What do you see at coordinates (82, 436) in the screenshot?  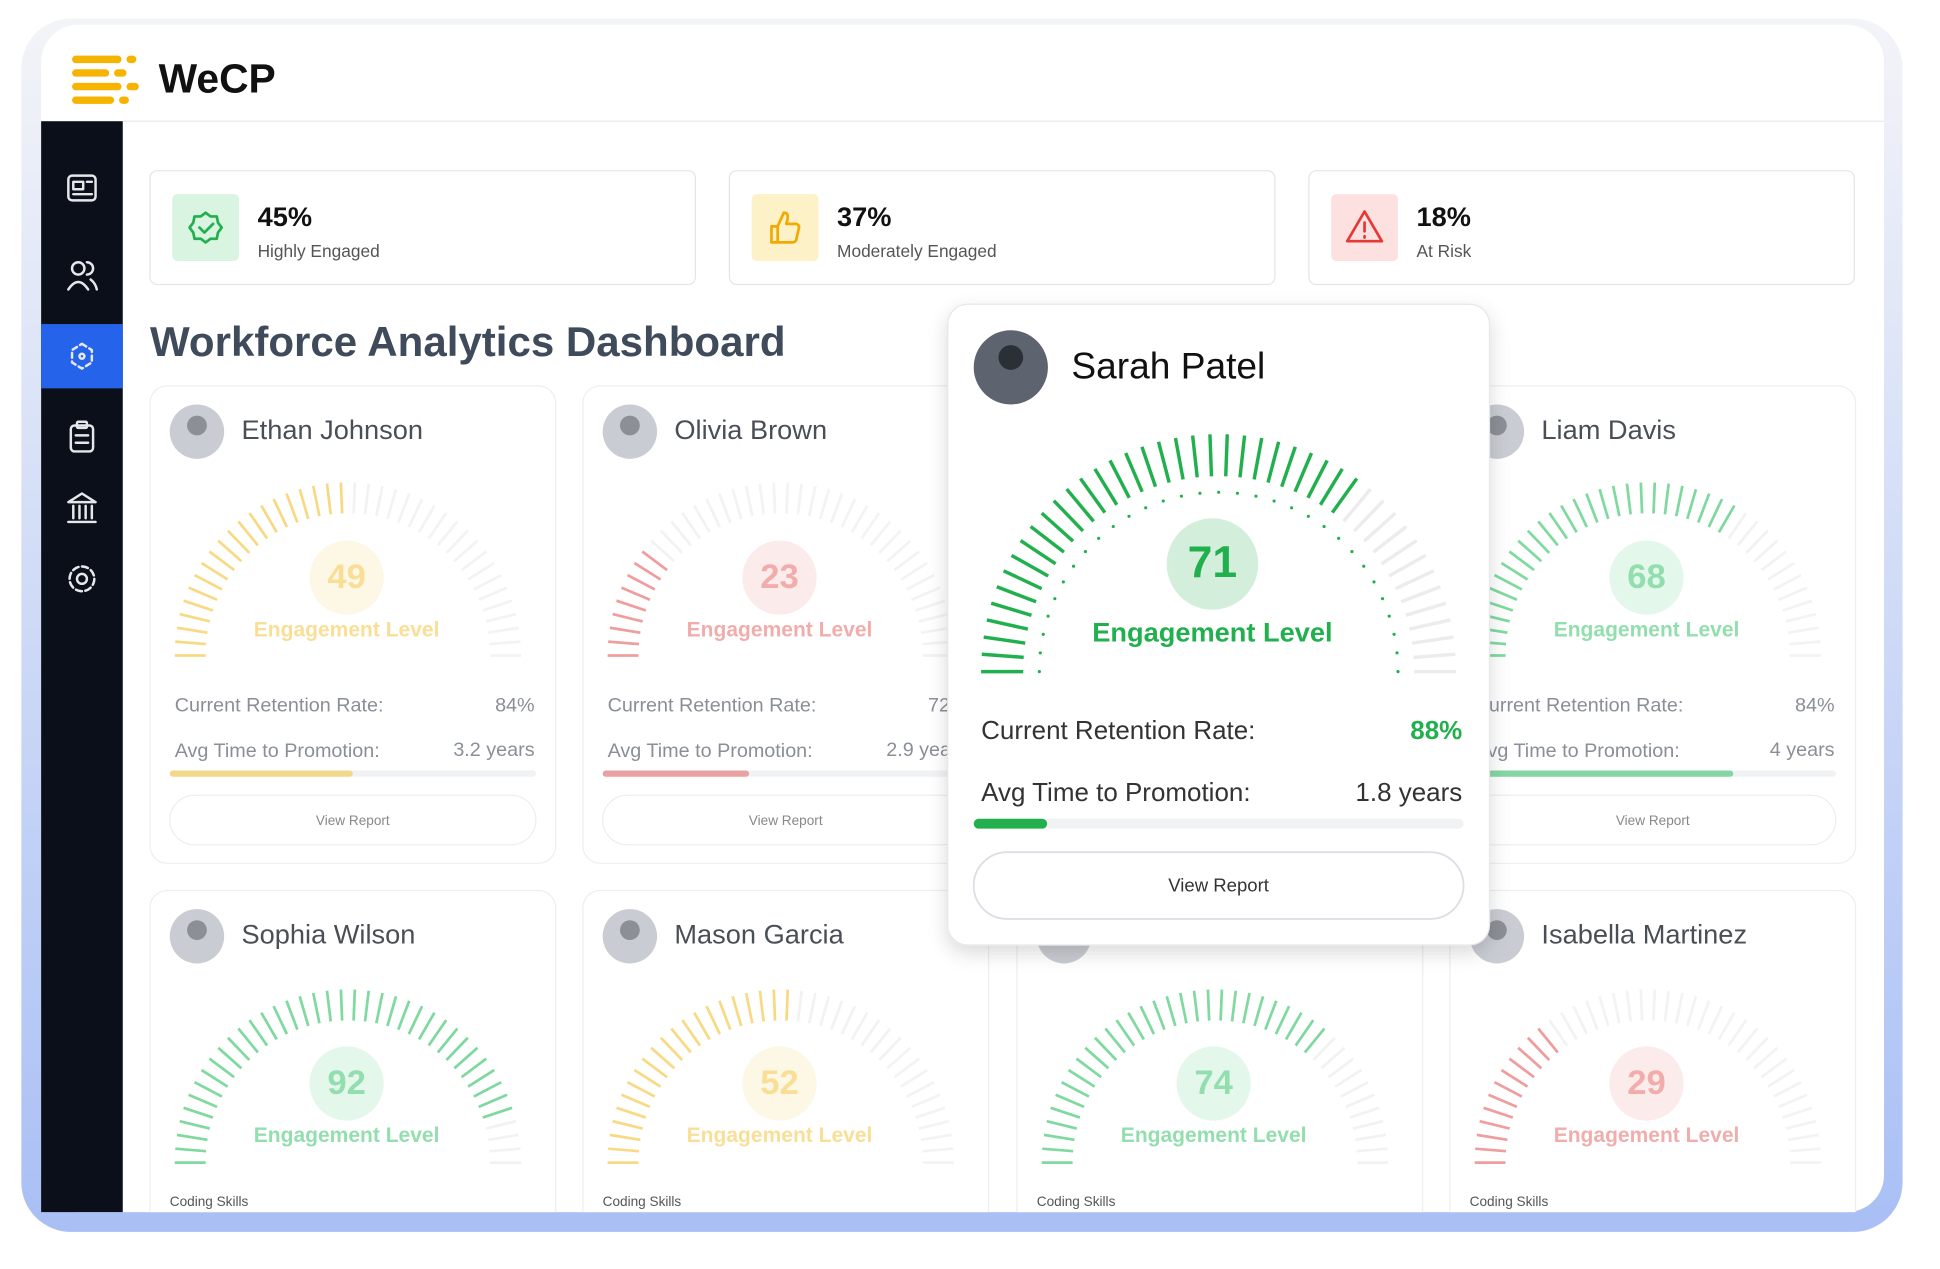 I see `nav-tasks` at bounding box center [82, 436].